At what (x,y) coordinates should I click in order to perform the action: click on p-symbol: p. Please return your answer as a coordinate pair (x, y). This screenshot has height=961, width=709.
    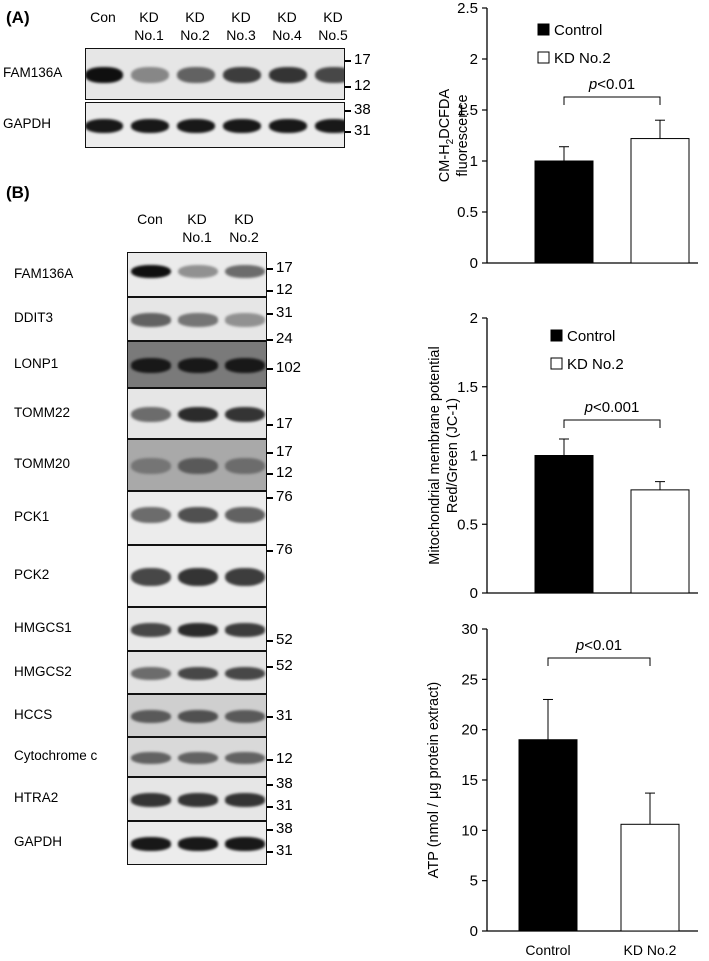
    Looking at the image, I should click on (588, 407).